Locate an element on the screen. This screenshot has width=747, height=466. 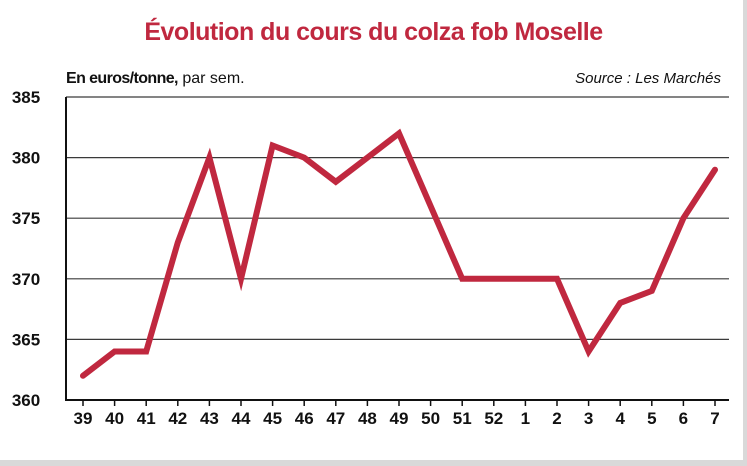
x-tick-label: 43 is located at coordinates (209, 418).